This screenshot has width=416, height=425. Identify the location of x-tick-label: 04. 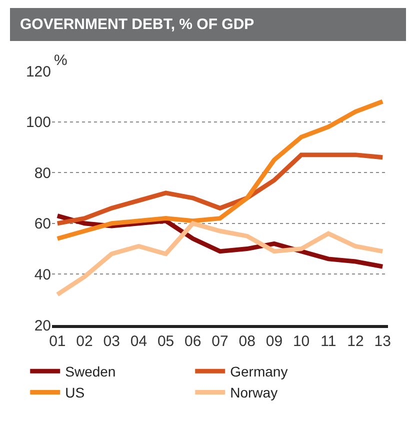
(139, 341).